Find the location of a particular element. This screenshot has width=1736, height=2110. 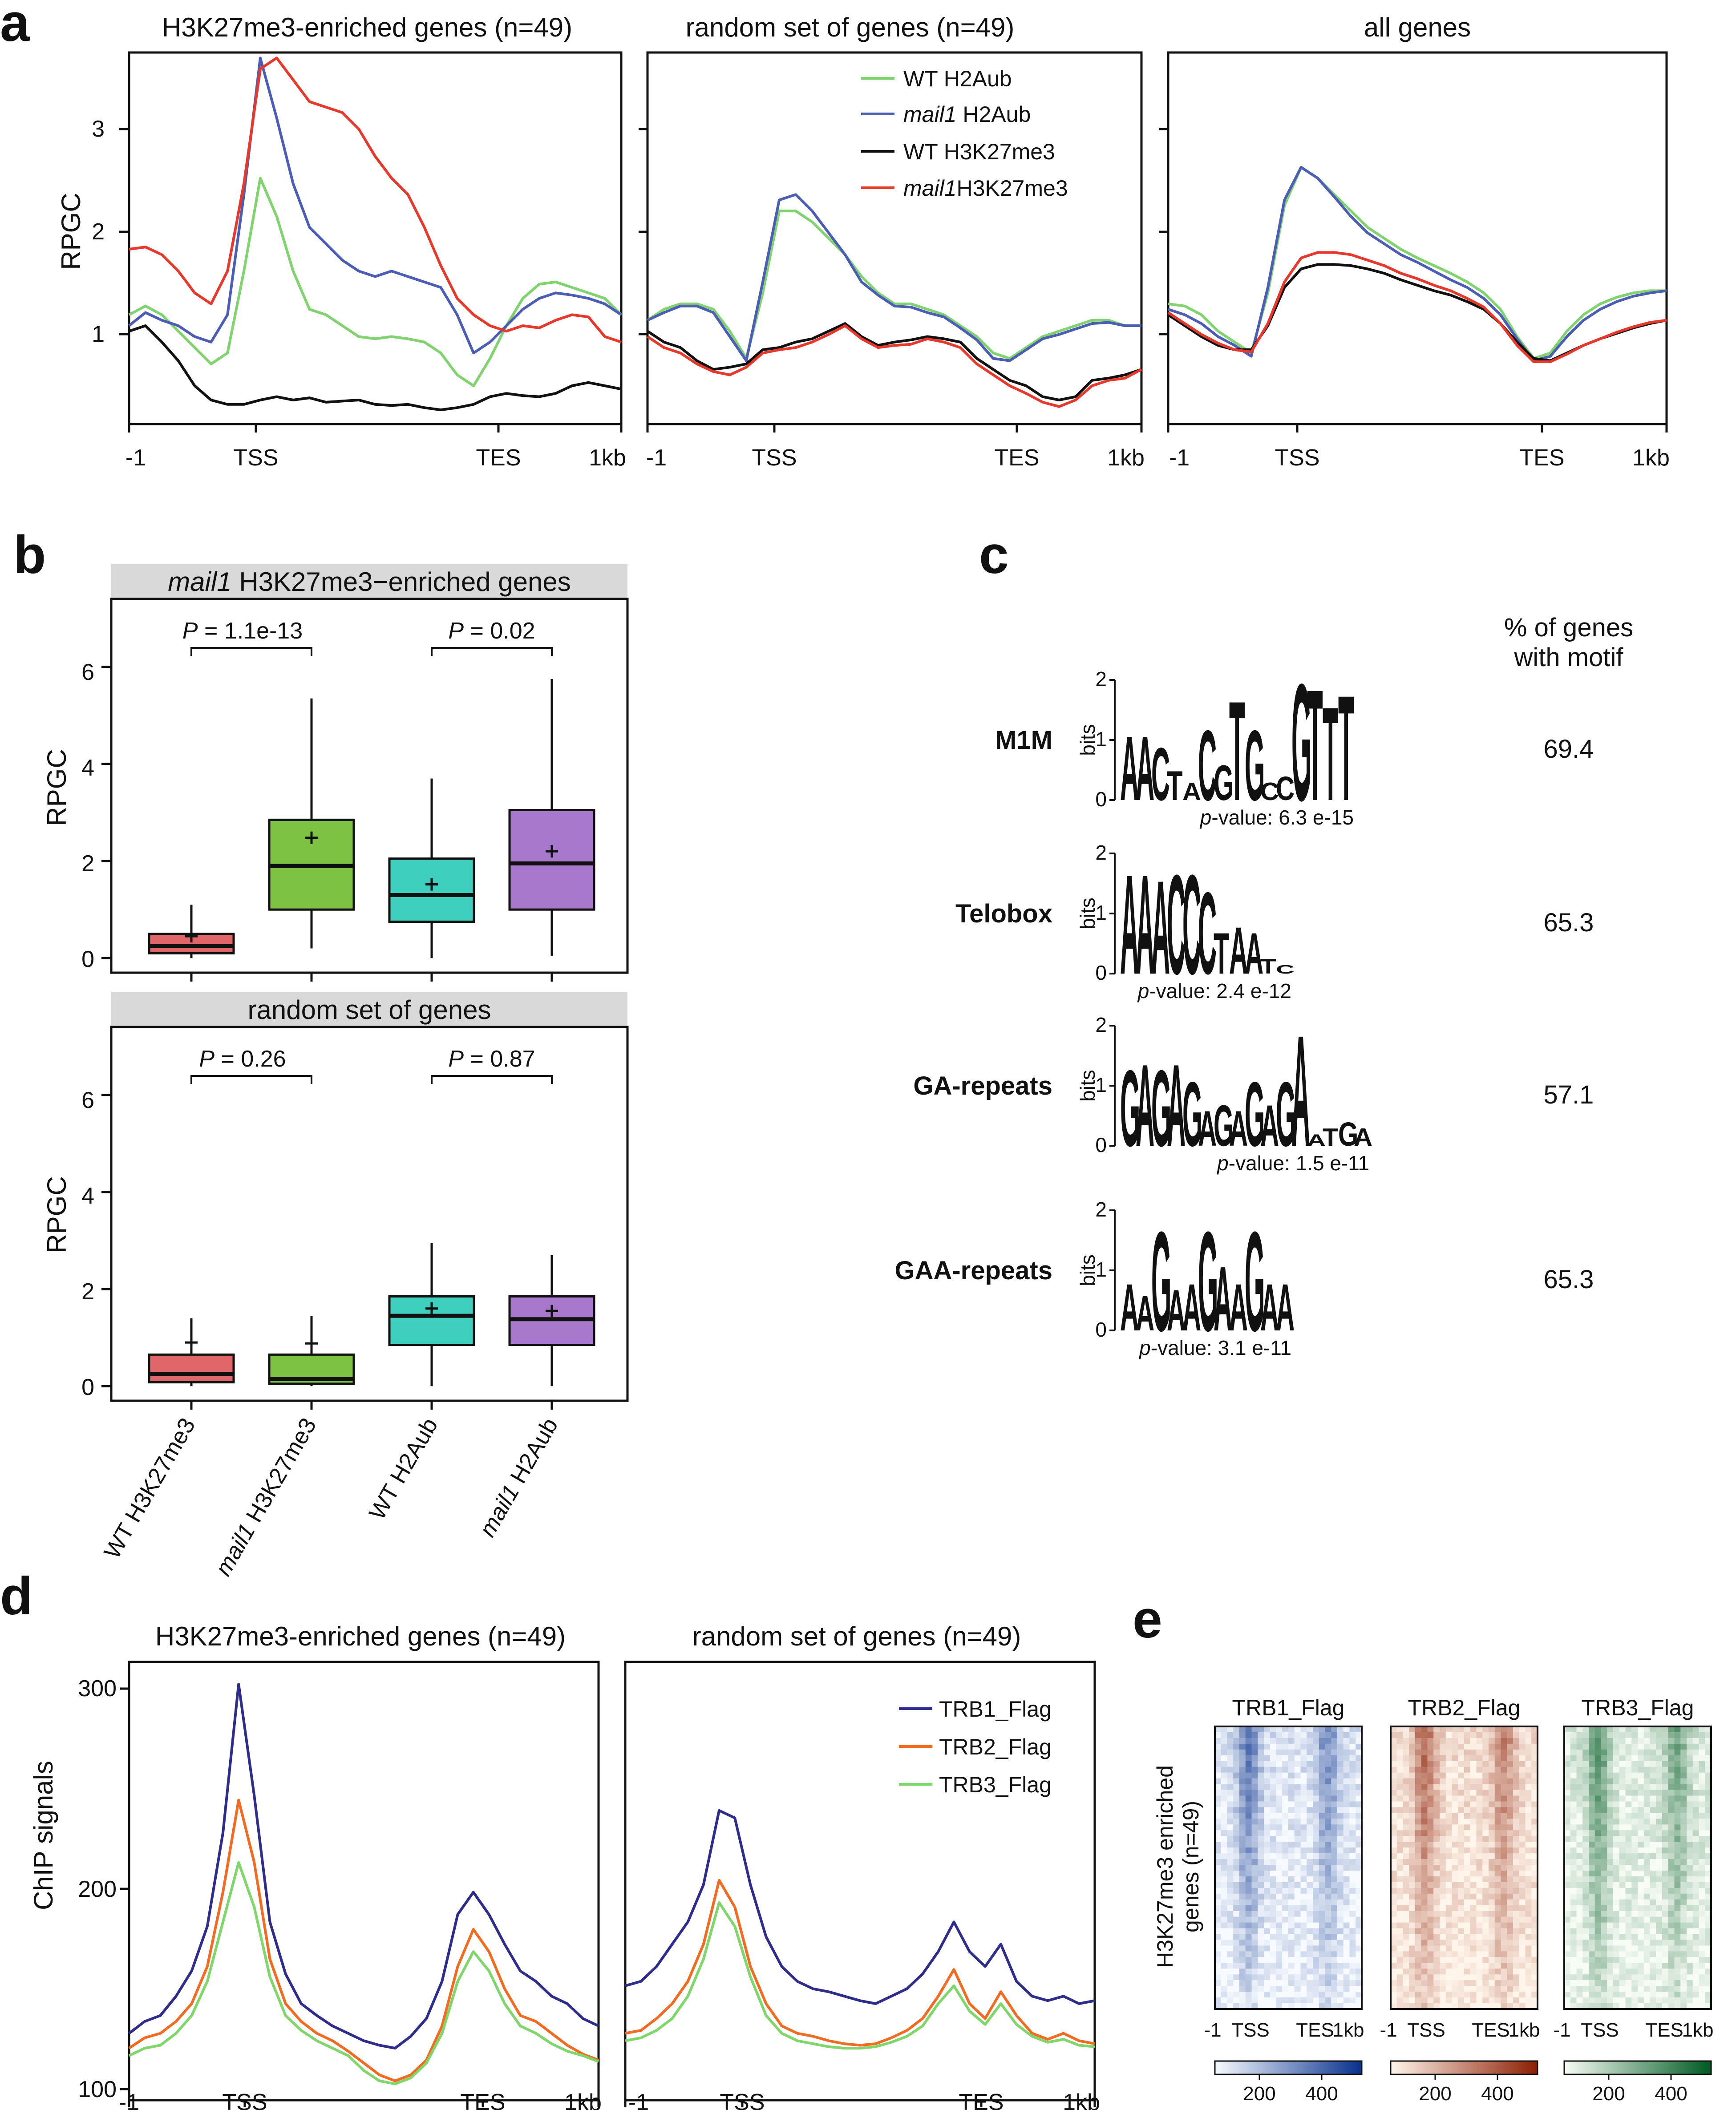

chart-b1-ytick-4: 4 is located at coordinates (87, 768).